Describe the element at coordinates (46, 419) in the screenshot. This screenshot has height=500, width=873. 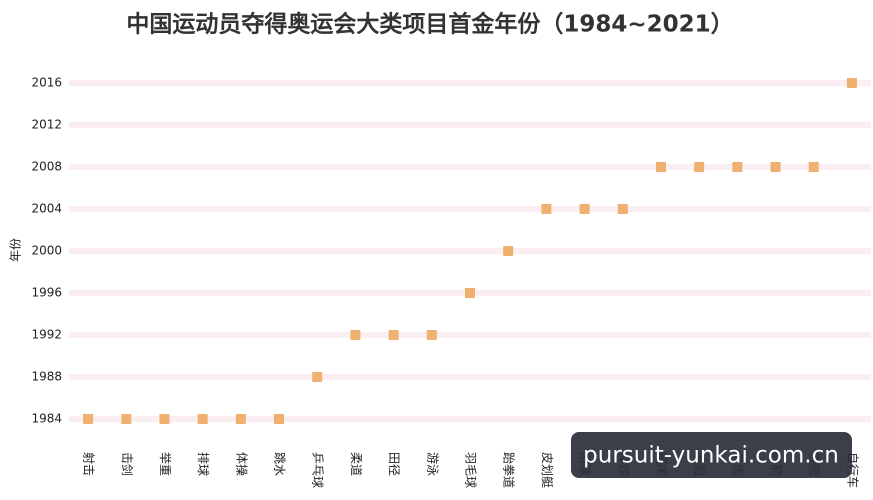
I see `y-tick-label: 1984` at that location.